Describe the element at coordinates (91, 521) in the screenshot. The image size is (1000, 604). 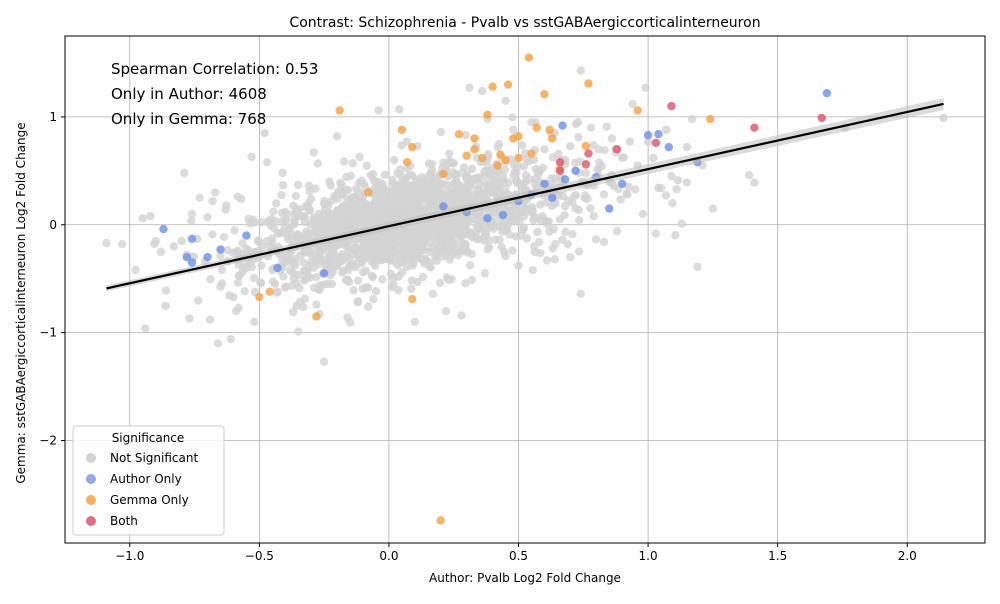
I see `legend-marker-both` at that location.